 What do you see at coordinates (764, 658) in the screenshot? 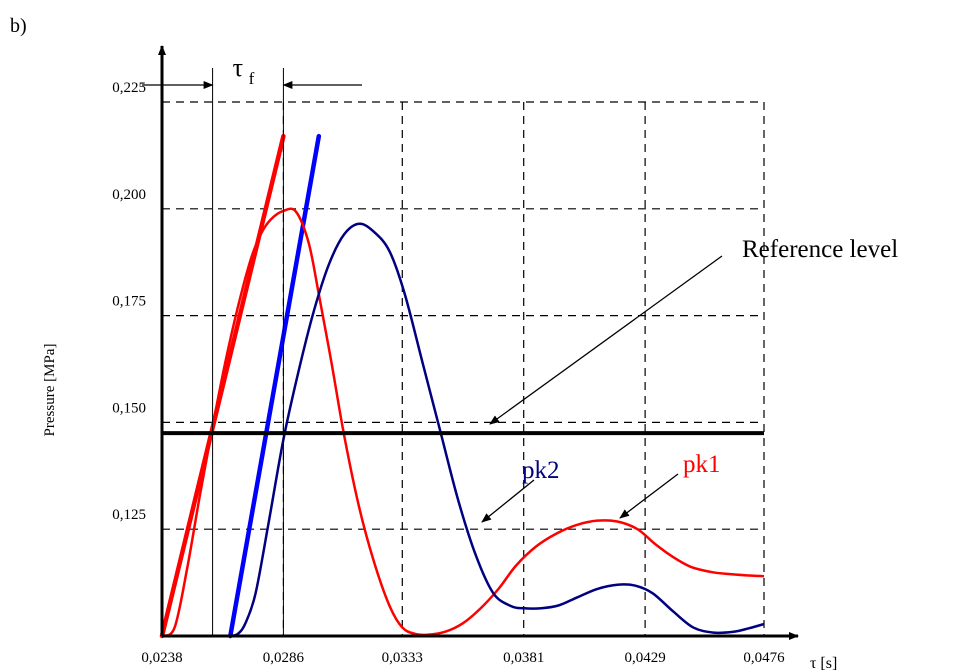
I see `x-tick-label: 0,0476` at bounding box center [764, 658].